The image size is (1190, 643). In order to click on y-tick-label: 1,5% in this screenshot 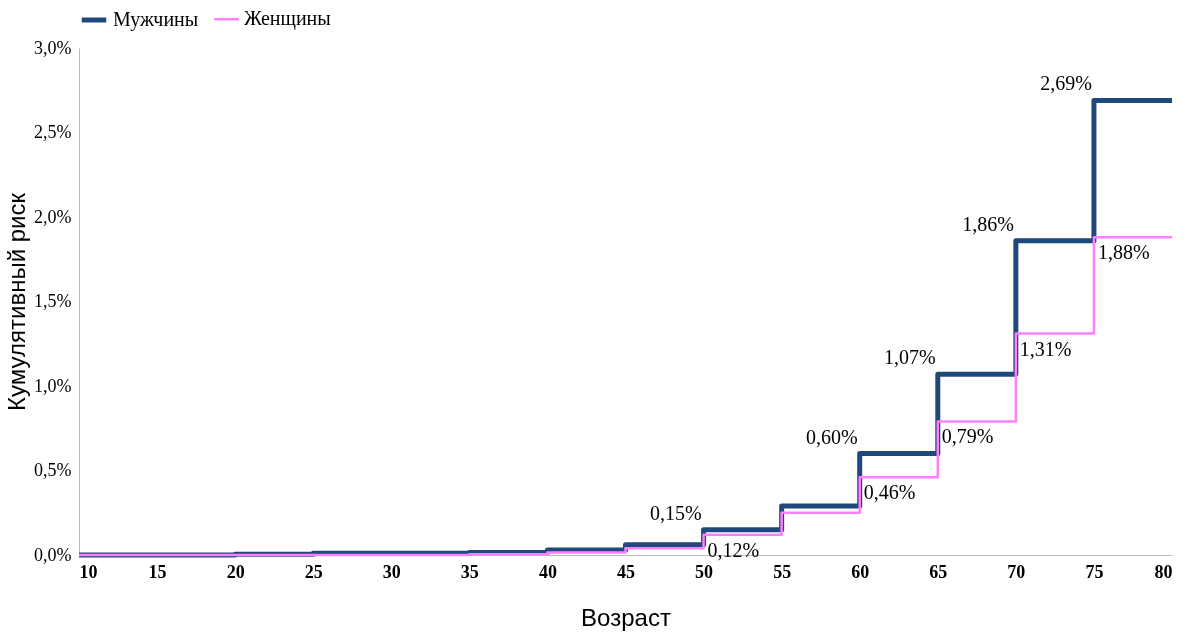, I will do `click(53, 301)`.